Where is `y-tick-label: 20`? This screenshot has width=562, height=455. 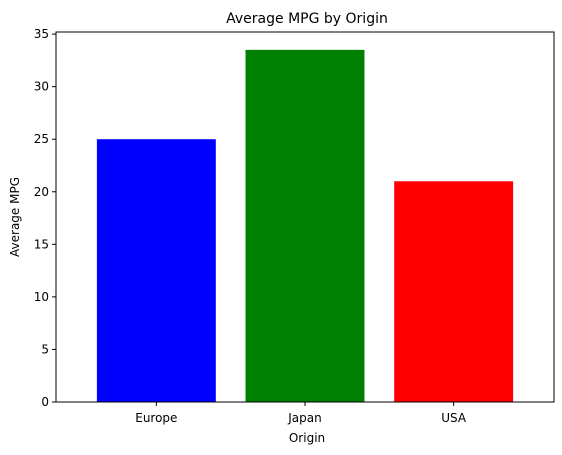 y-tick-label: 20 is located at coordinates (41, 192).